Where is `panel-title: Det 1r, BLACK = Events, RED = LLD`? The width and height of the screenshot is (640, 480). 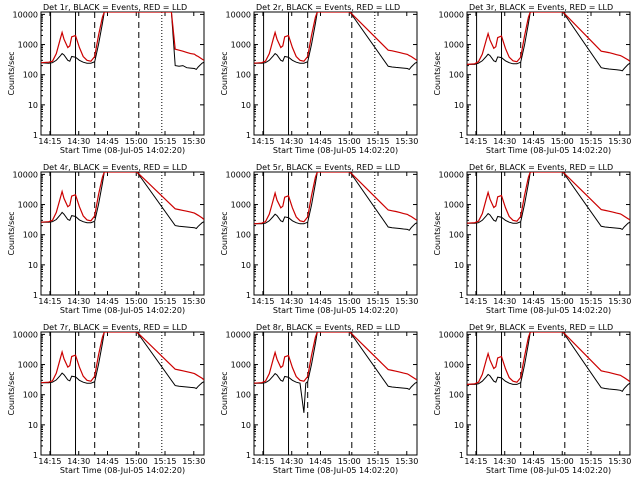 panel-title: Det 1r, BLACK = Events, RED = LLD is located at coordinates (115, 7).